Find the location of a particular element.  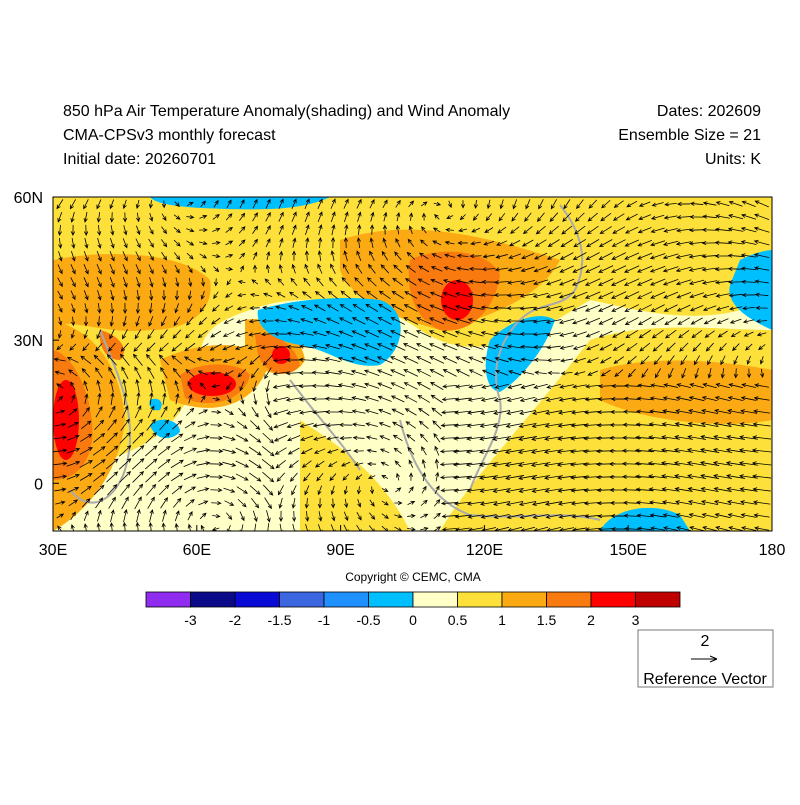

x-tick-label: 90E is located at coordinates (340, 550).